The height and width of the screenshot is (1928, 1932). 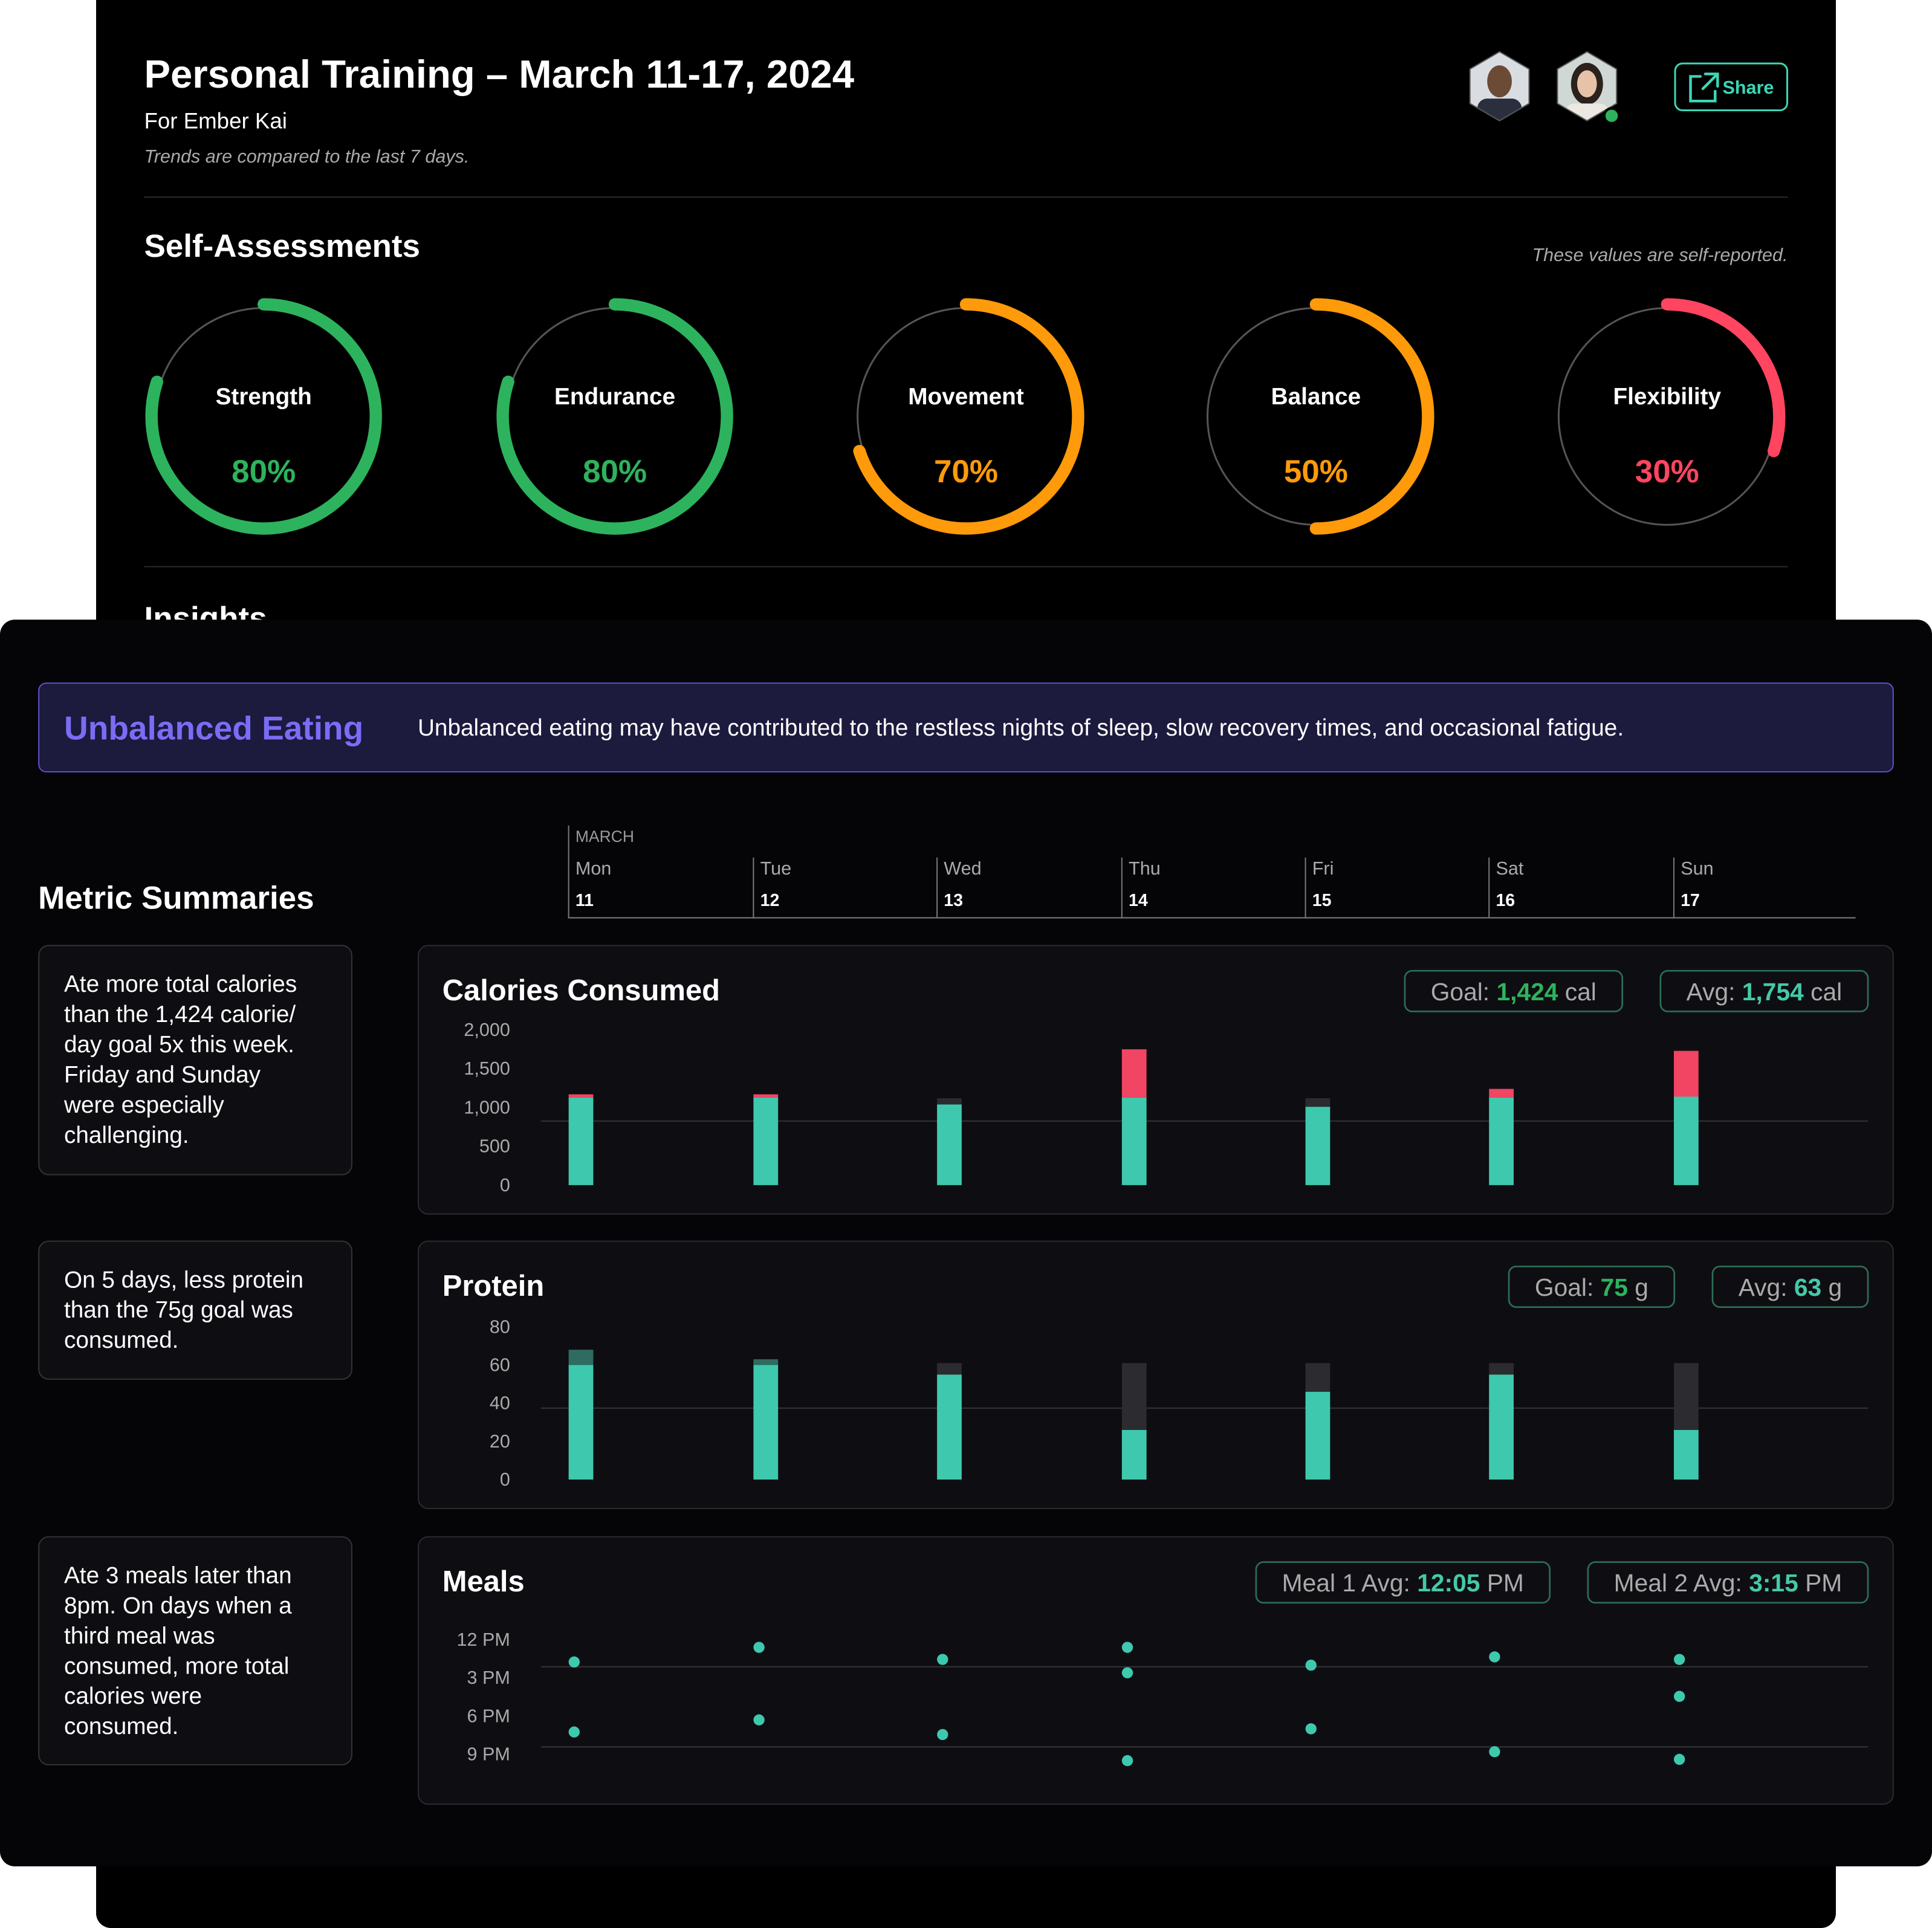 I want to click on pill: Avg: 1,754 cal, so click(x=1764, y=990).